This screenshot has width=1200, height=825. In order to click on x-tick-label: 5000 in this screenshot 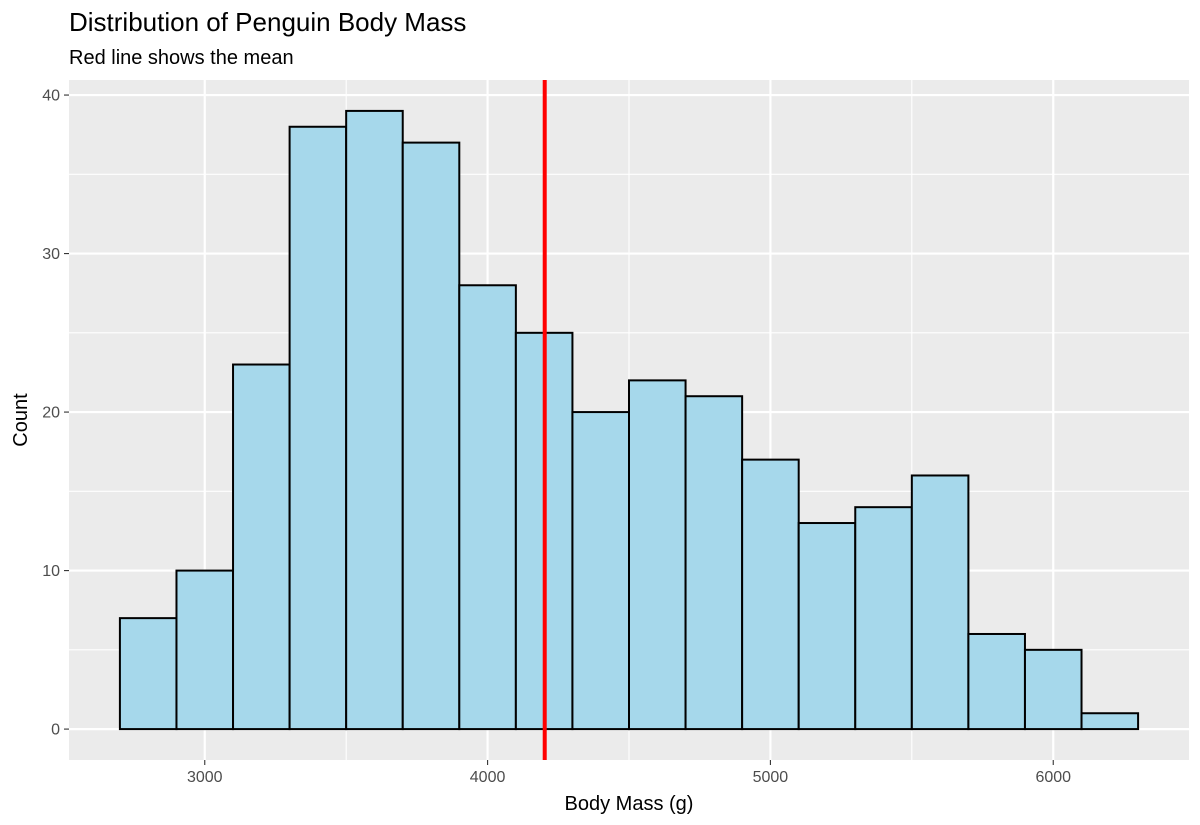, I will do `click(771, 777)`.